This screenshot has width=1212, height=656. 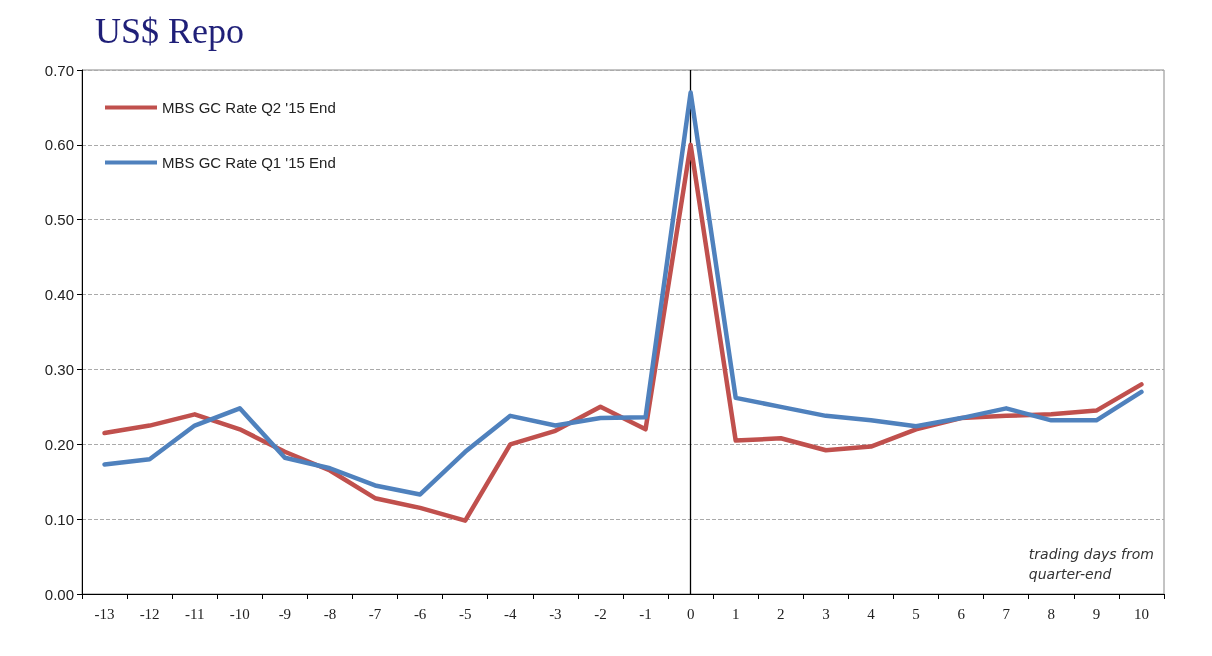 I want to click on x-tick-label: 0, so click(x=690, y=613).